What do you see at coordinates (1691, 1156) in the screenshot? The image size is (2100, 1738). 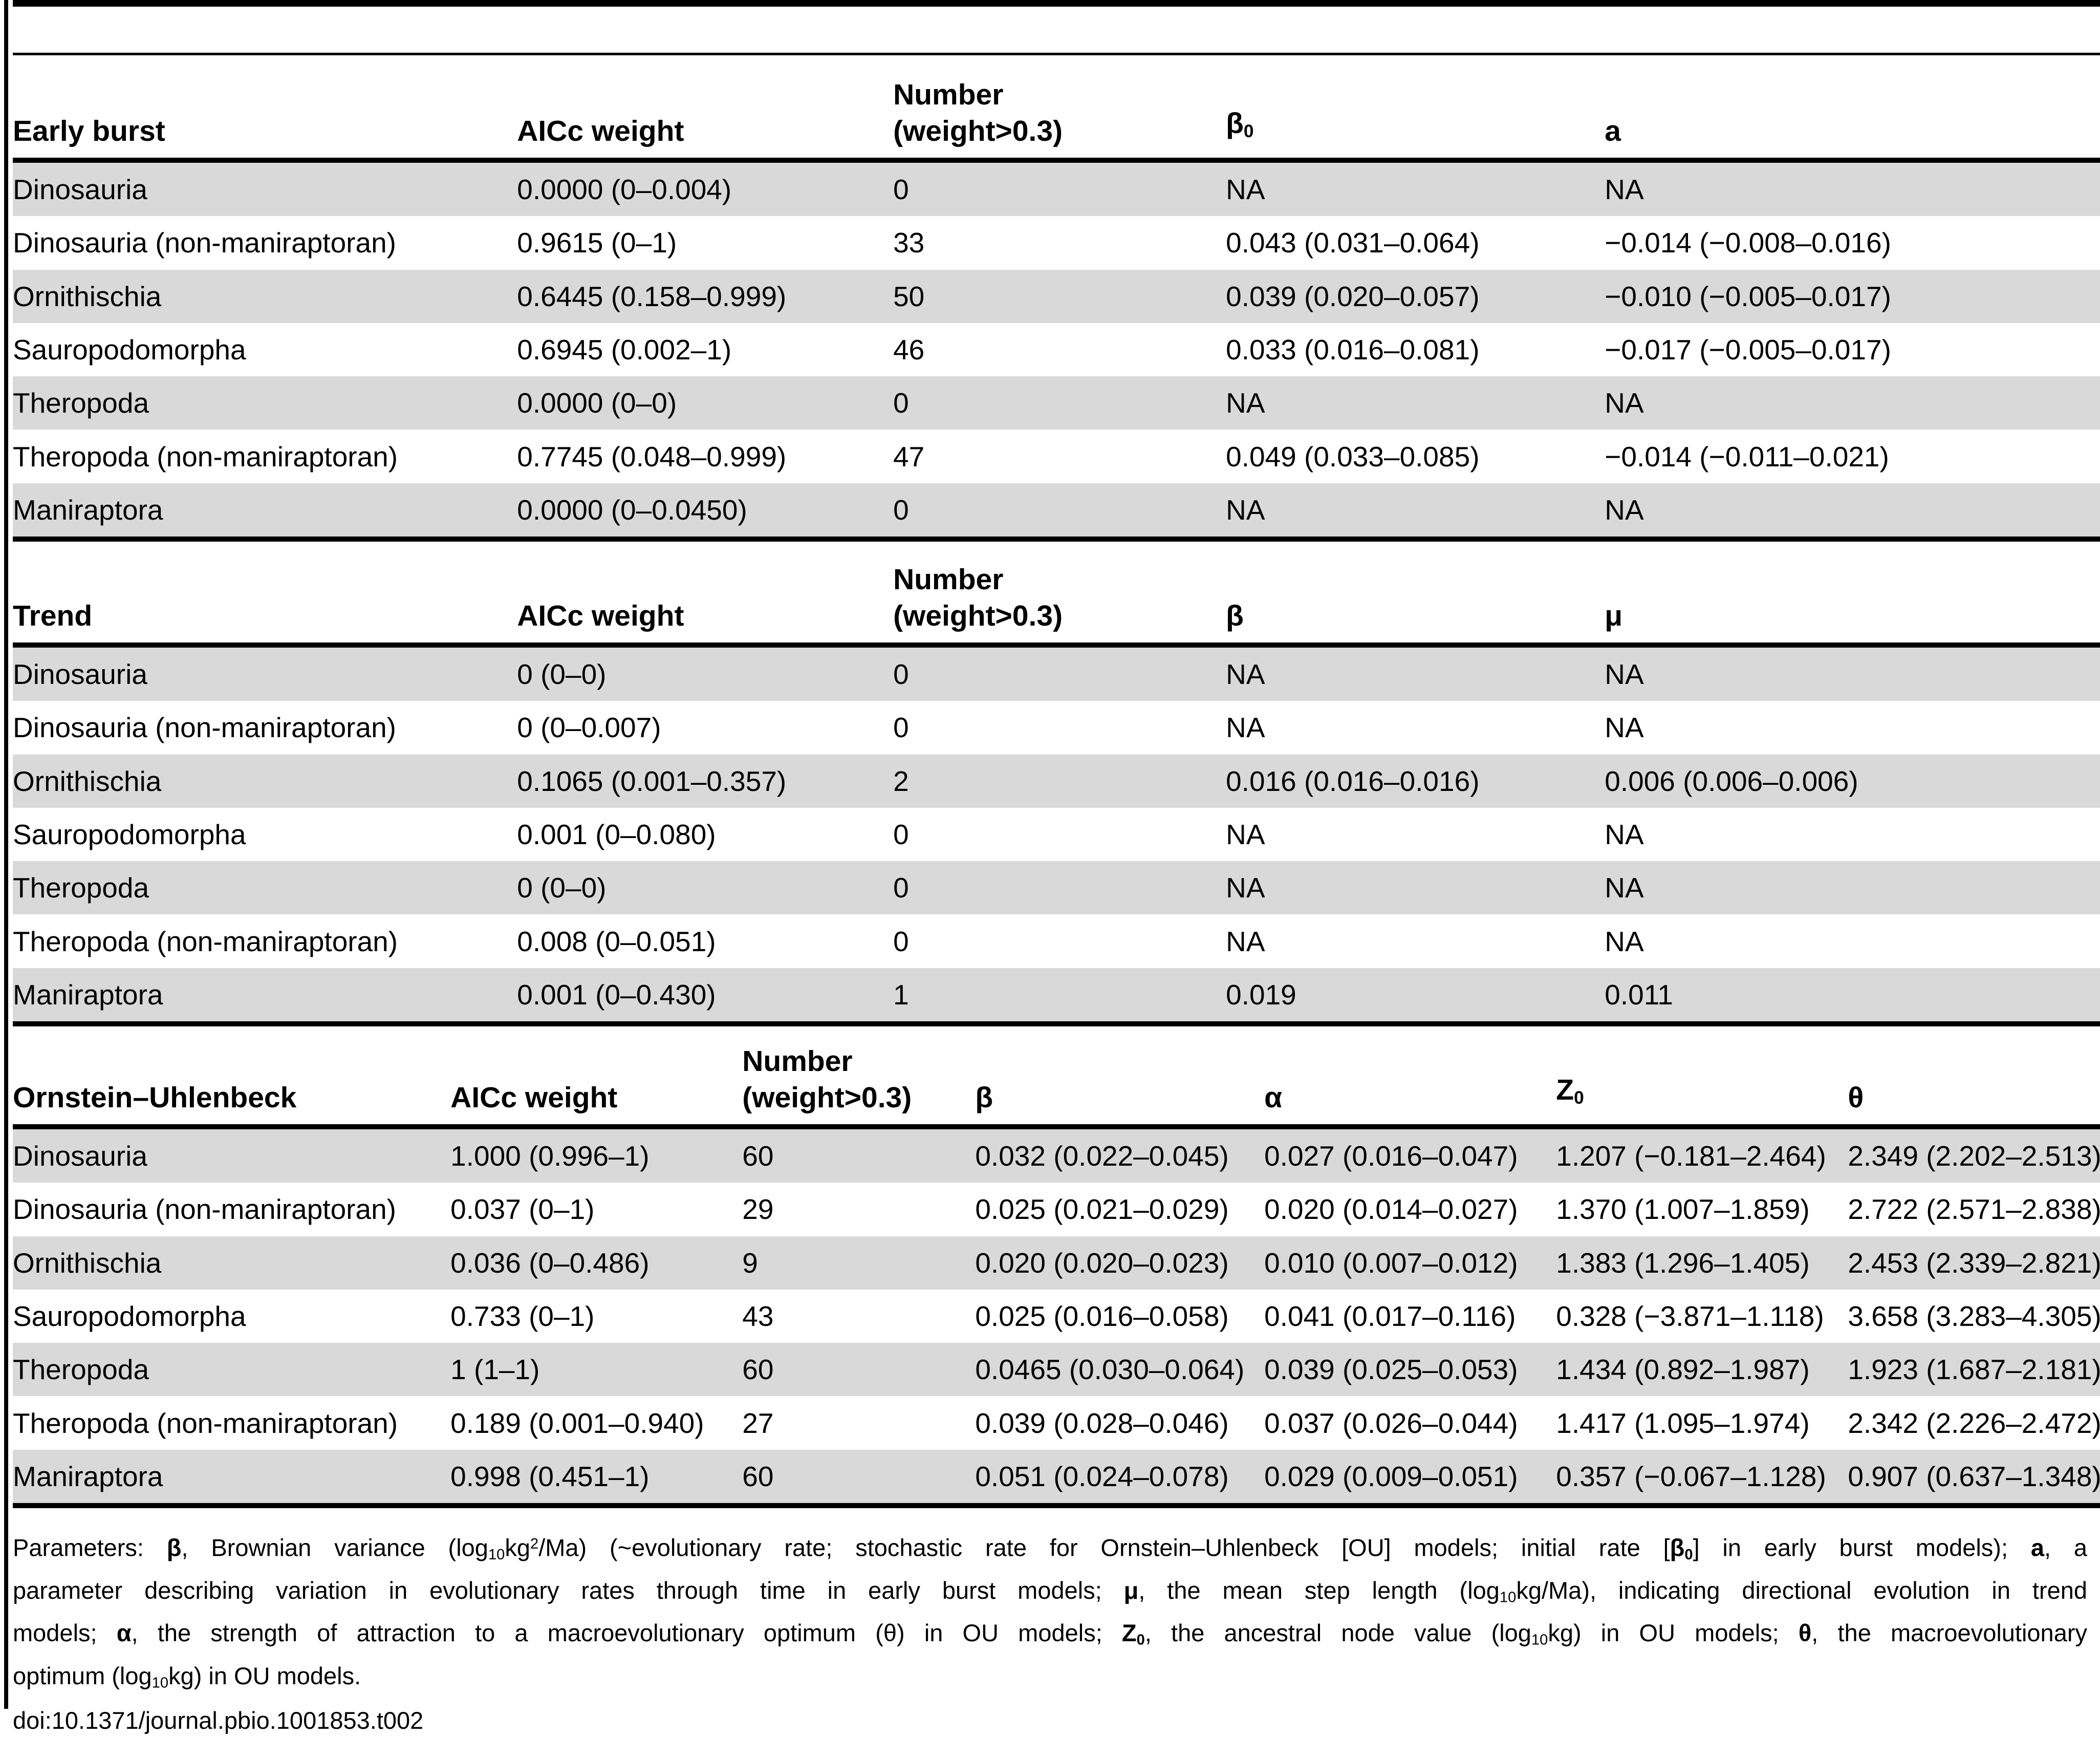 I see `cell-text: 1.207 (−0.181–2.464)` at bounding box center [1691, 1156].